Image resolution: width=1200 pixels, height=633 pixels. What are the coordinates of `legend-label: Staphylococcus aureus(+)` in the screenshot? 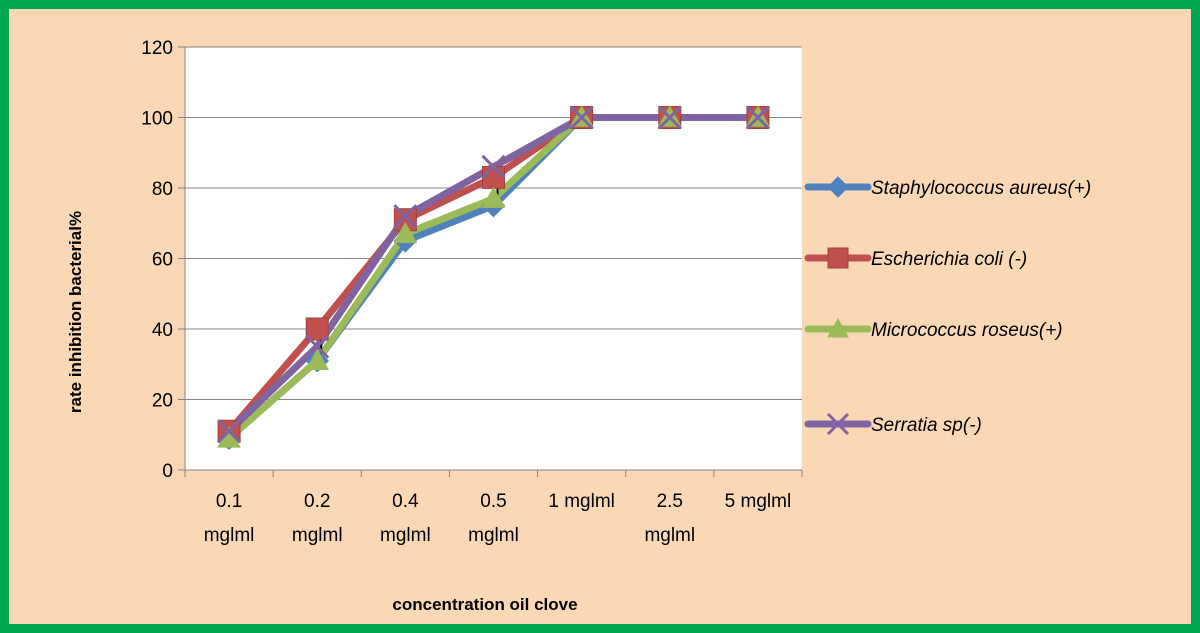 It's located at (981, 188).